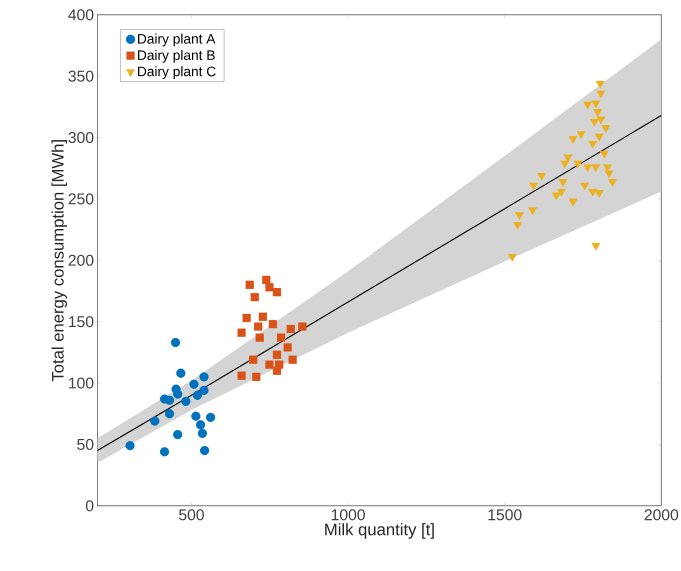  Describe the element at coordinates (59, 261) in the screenshot. I see `y-axis-title: Total energy consumption [MWh]` at that location.